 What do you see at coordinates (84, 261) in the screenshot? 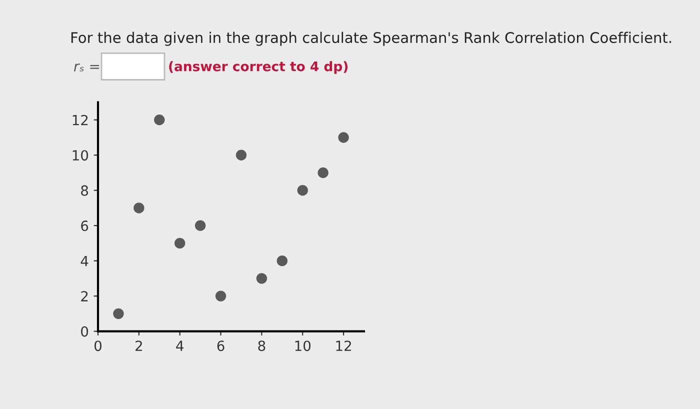
I see `y-tick-label: 4` at bounding box center [84, 261].